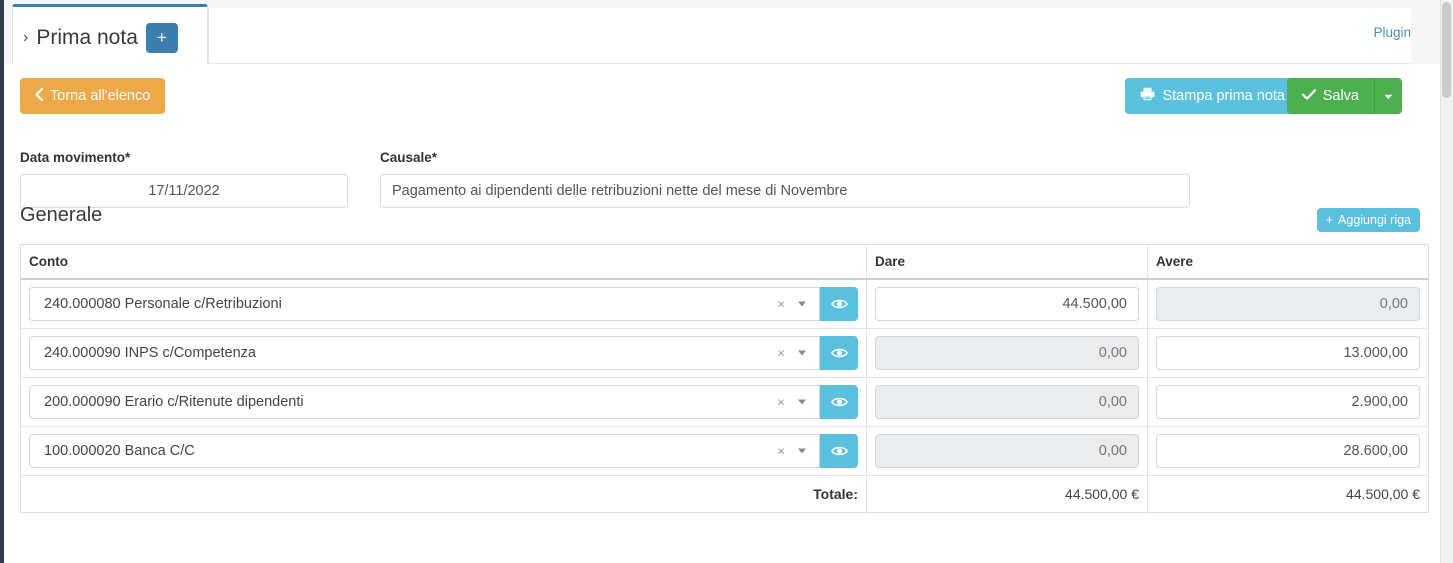  I want to click on table-row: 240.000090 INPS c/Competenza ×, so click(724, 353).